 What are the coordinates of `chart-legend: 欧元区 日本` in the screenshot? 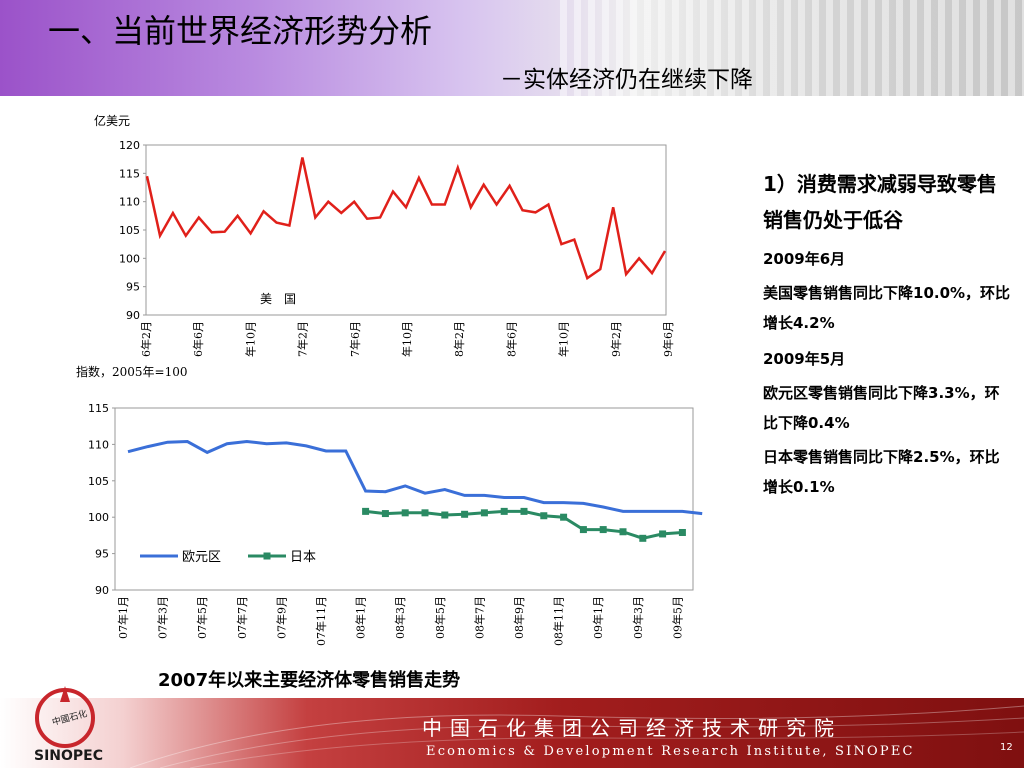 It's located at (228, 557).